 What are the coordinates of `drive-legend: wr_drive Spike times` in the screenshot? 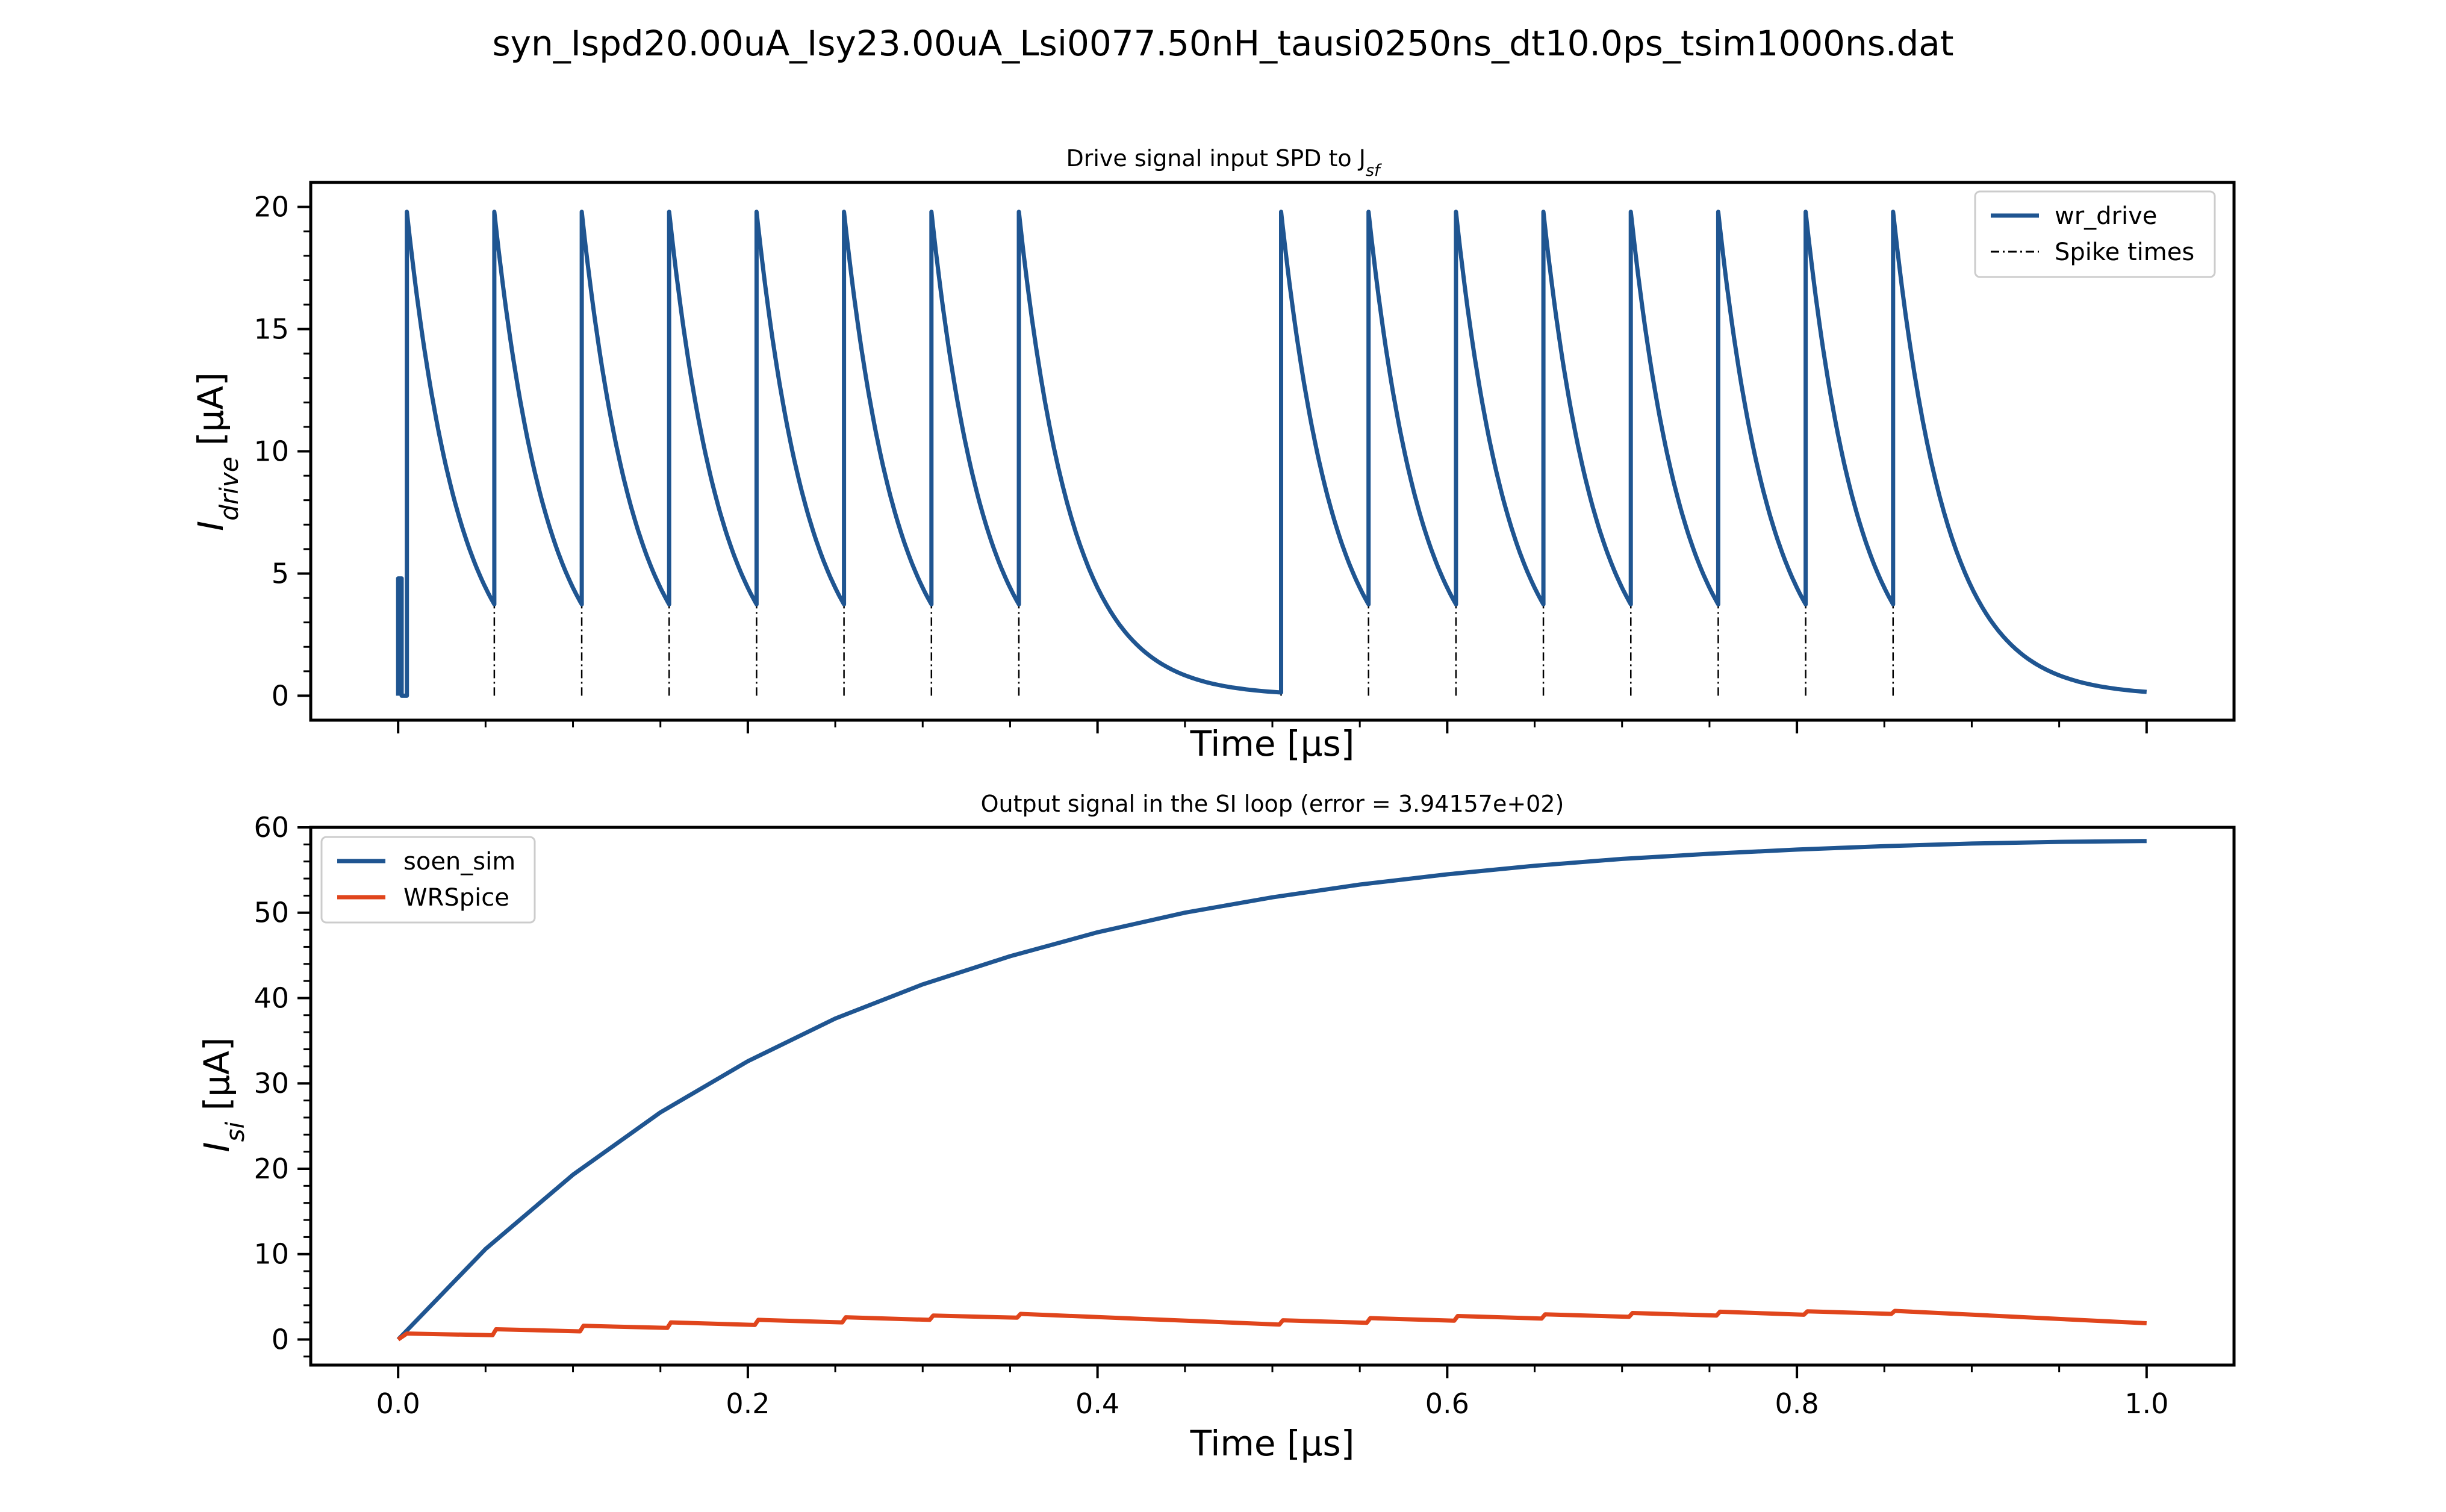 It's located at (2095, 234).